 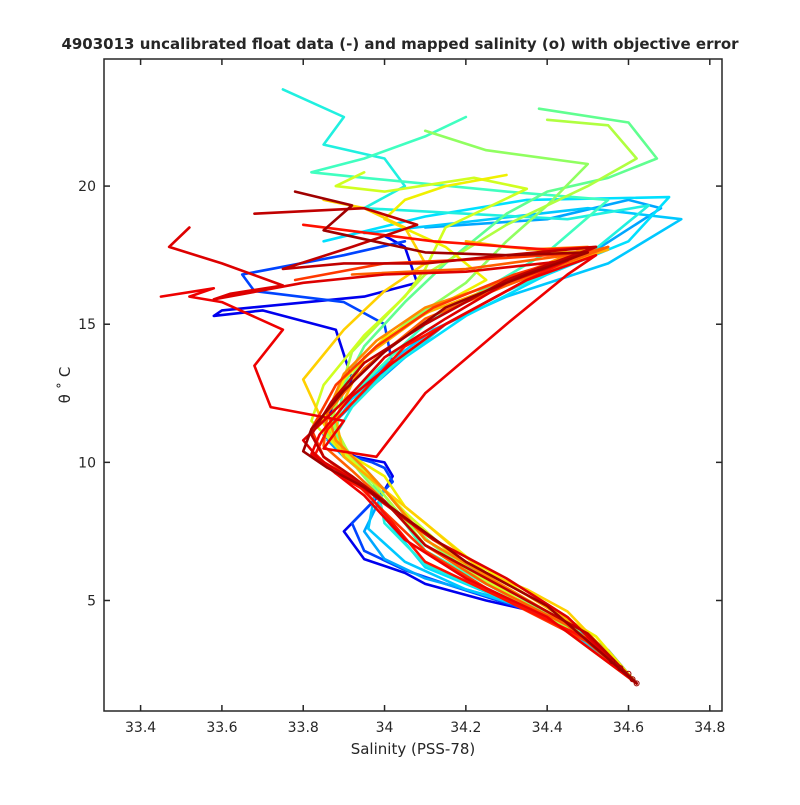 I want to click on x-tick-label: 34.2, so click(x=465, y=728).